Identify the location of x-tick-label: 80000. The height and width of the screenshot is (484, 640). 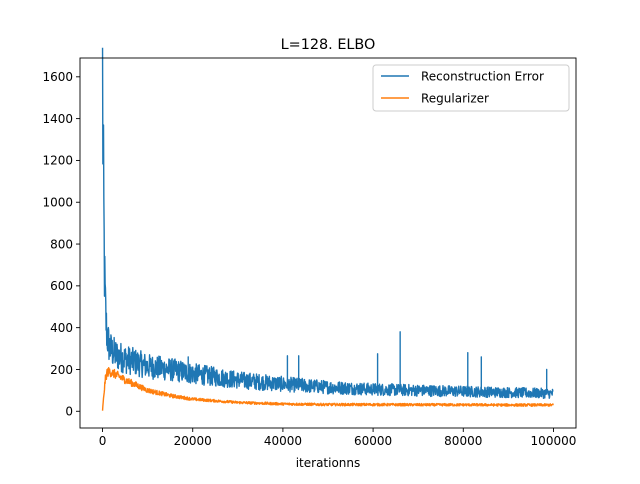
(463, 441).